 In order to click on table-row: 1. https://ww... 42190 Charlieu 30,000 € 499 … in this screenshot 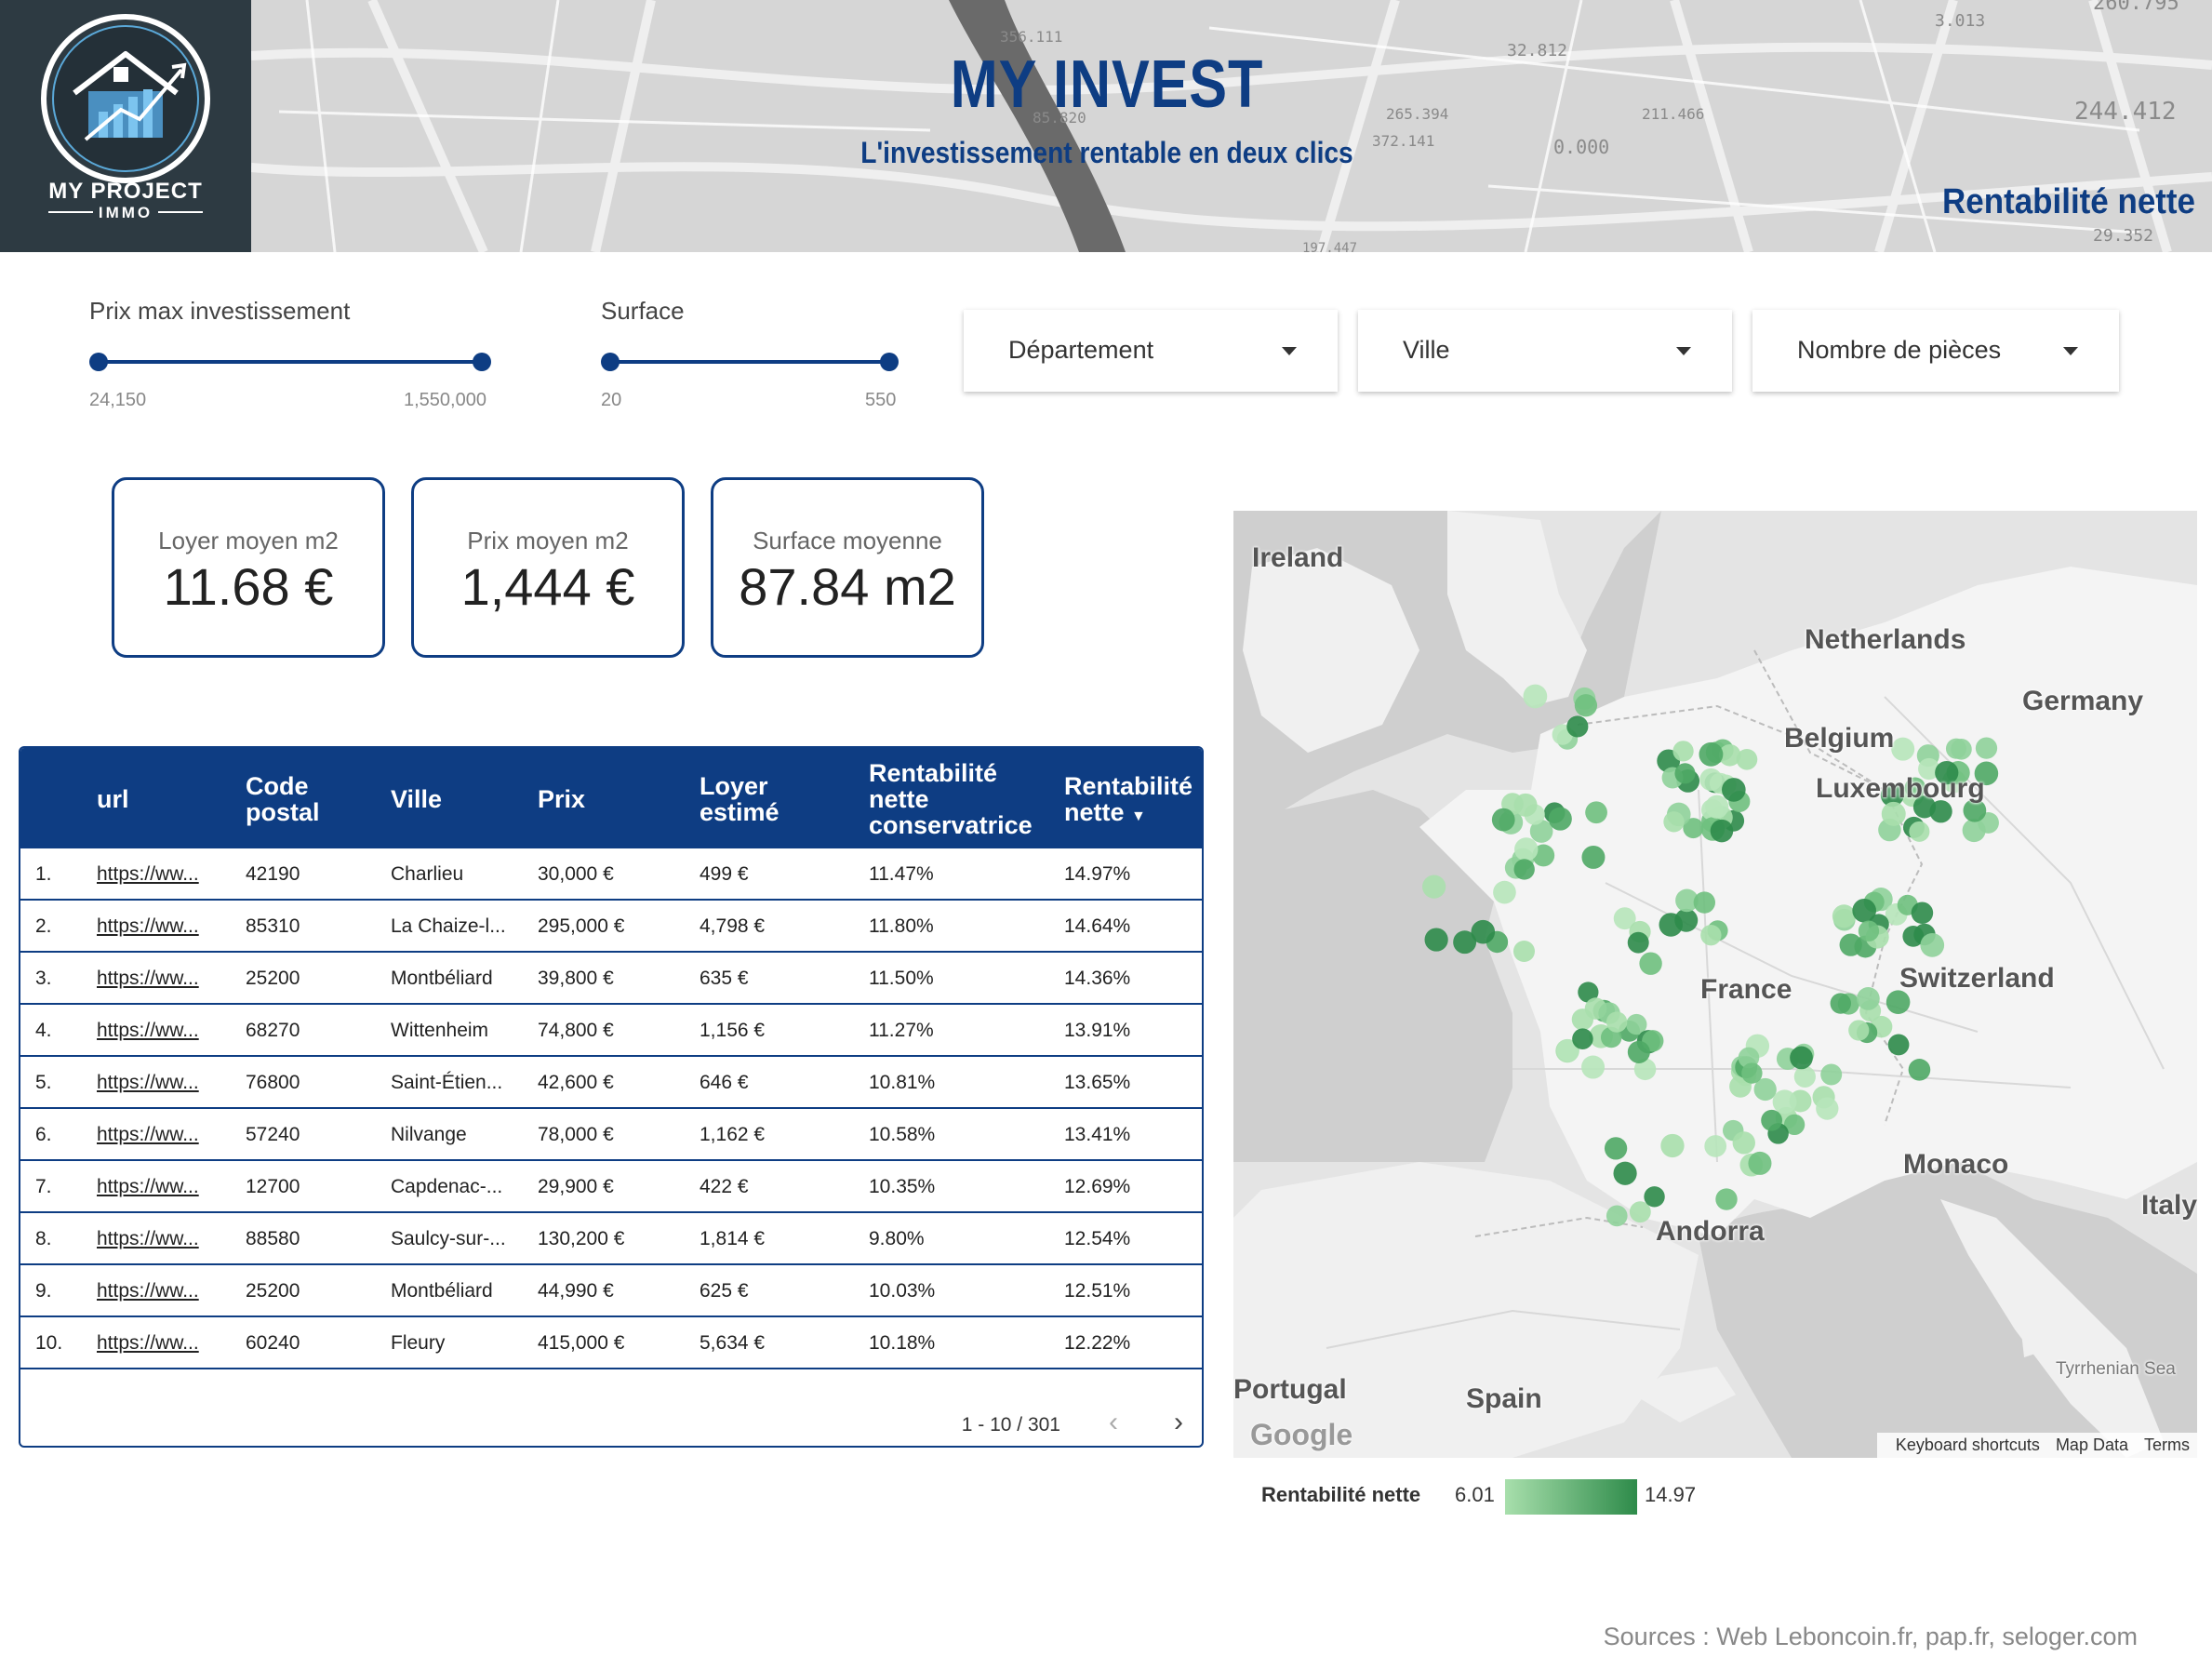, I will do `click(611, 875)`.